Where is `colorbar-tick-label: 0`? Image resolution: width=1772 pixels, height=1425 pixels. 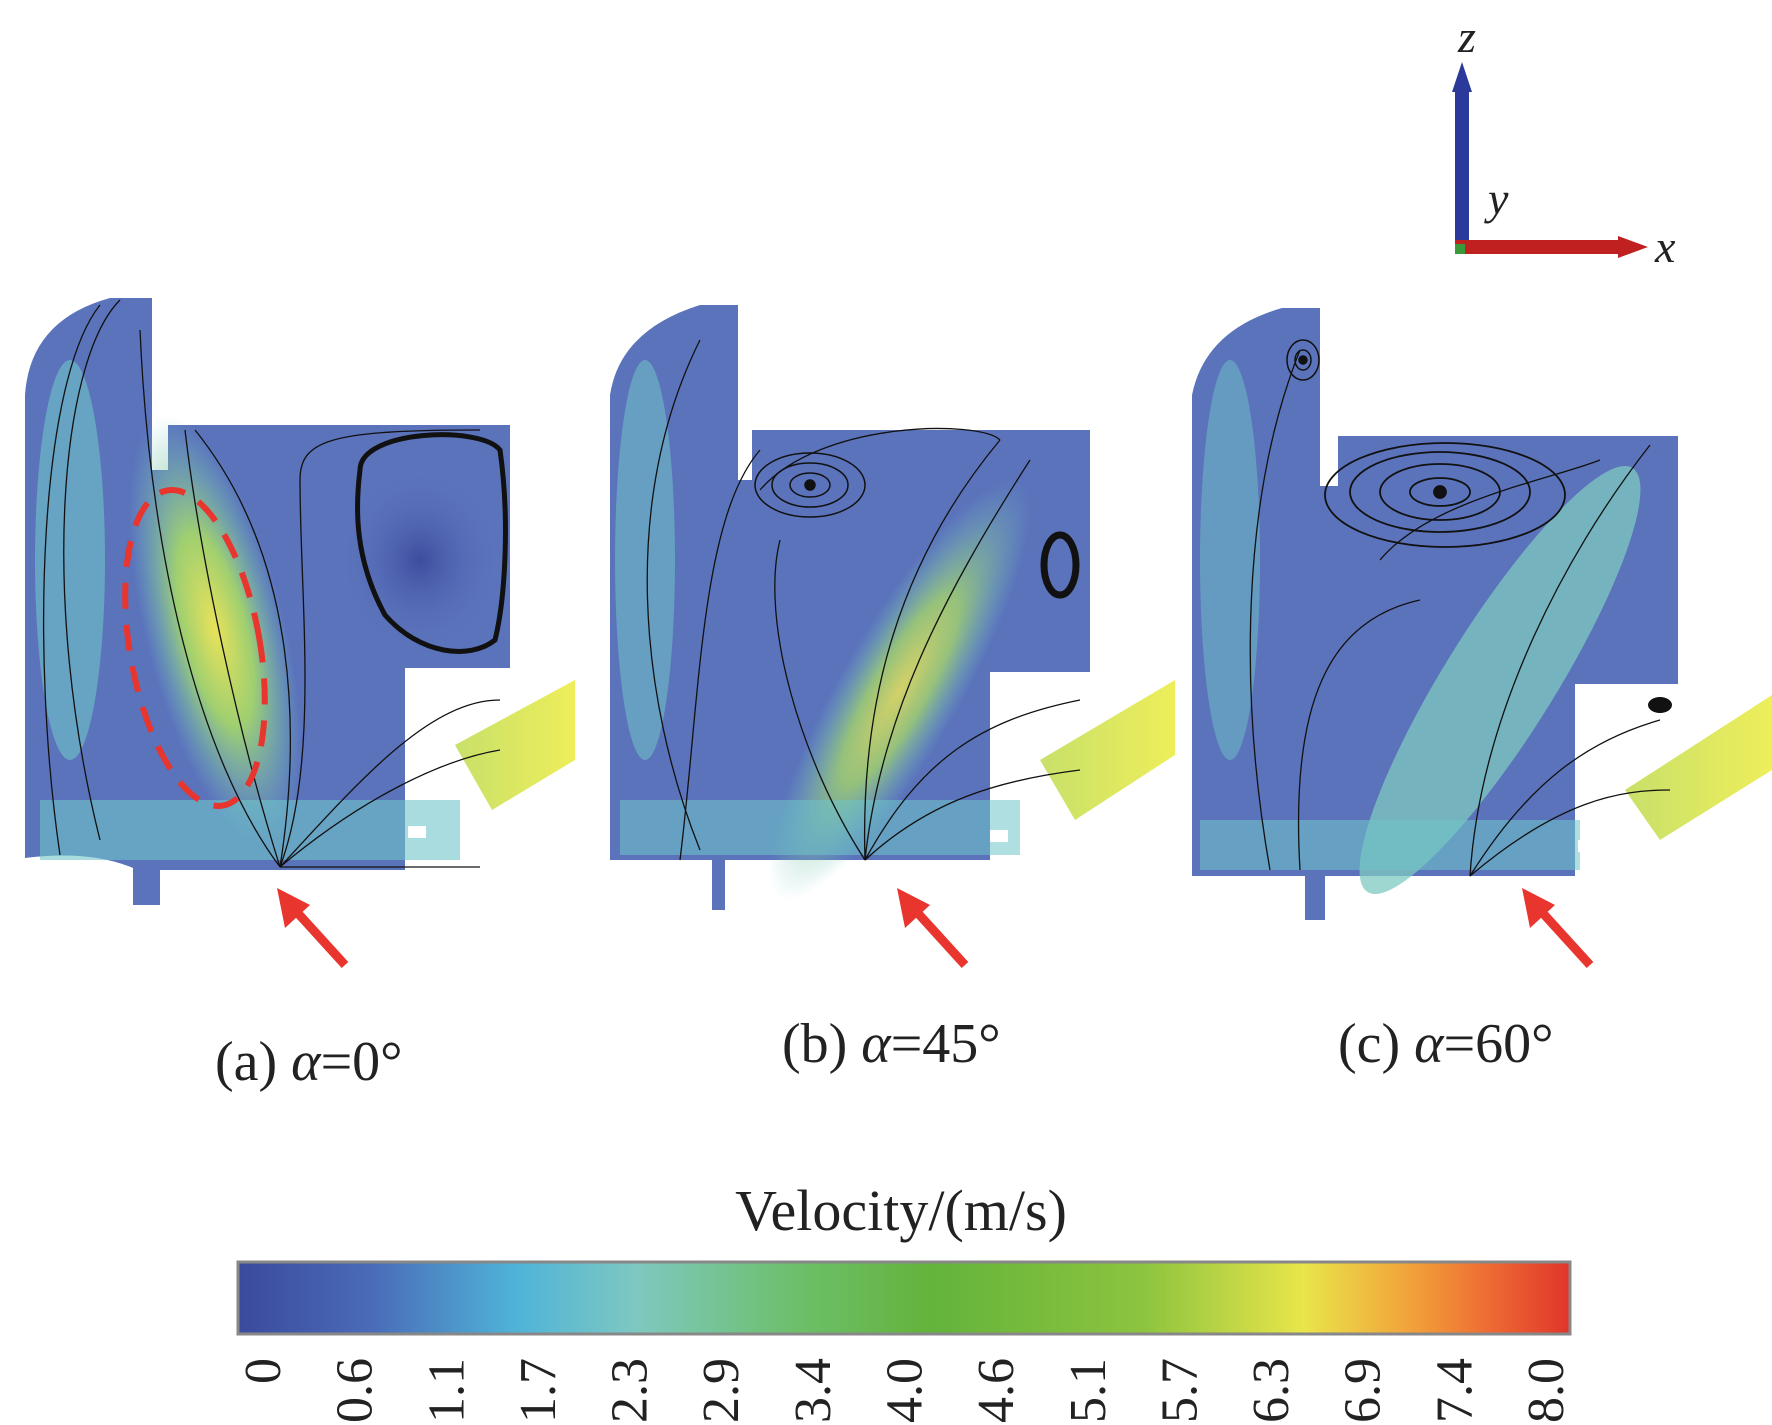 colorbar-tick-label: 0 is located at coordinates (263, 1371).